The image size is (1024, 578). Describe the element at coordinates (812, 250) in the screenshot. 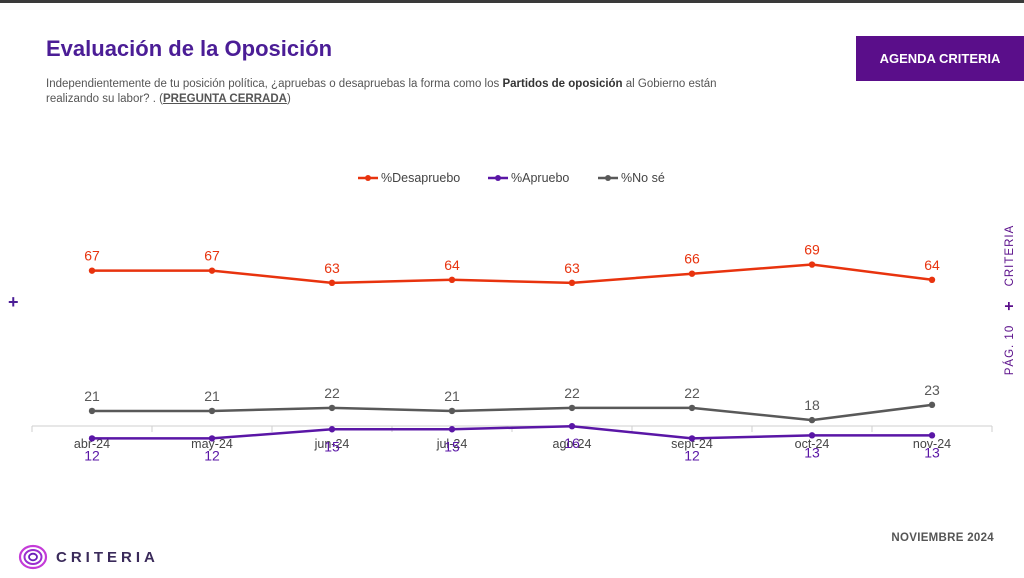

I see `data-label: 69` at that location.